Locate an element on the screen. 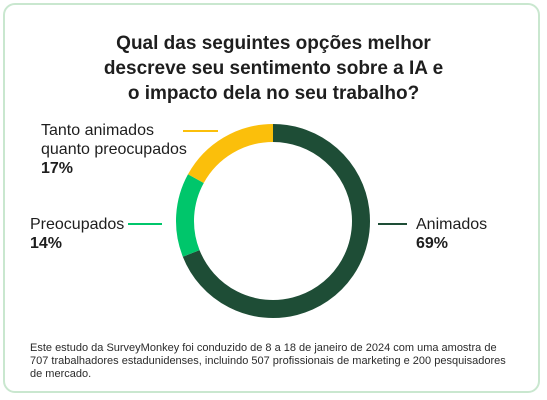  title-line-3: o impacto dela no seu trabalho? is located at coordinates (273, 93).